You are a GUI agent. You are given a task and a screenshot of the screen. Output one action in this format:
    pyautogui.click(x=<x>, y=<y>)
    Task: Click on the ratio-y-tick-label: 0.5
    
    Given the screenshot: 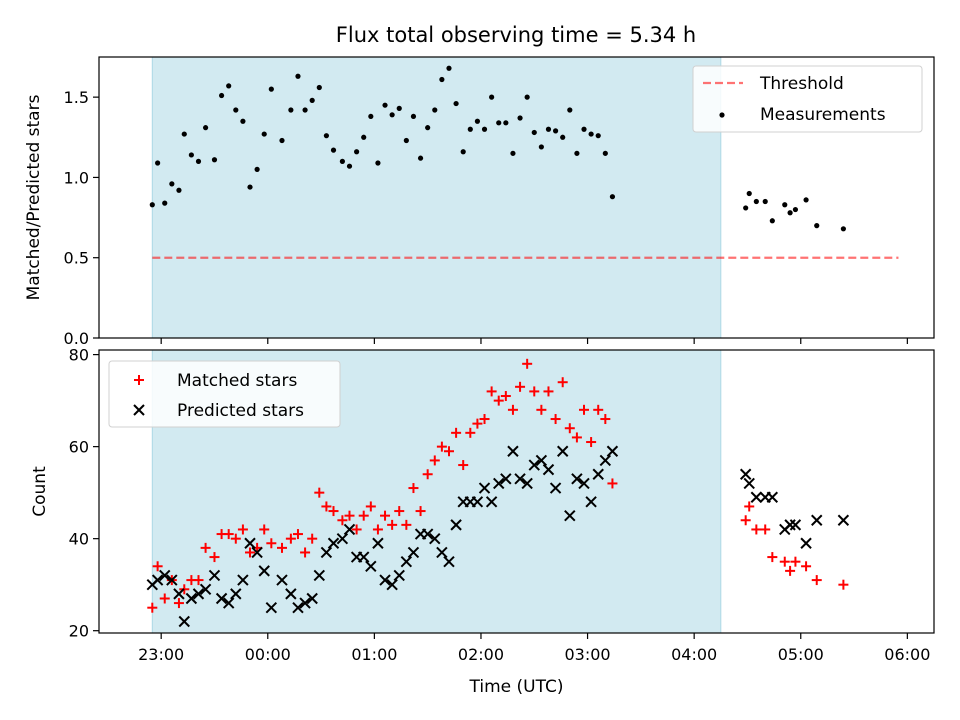 What is the action you would take?
    pyautogui.click(x=76, y=258)
    